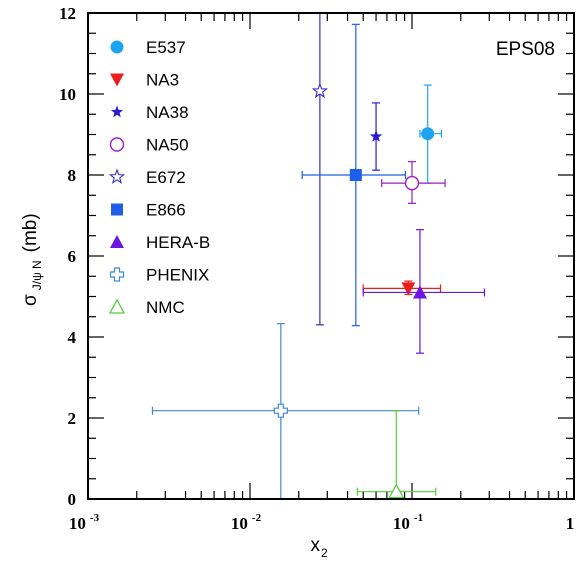 This screenshot has height=562, width=581. I want to click on x-axis-title: x 2, so click(320, 547).